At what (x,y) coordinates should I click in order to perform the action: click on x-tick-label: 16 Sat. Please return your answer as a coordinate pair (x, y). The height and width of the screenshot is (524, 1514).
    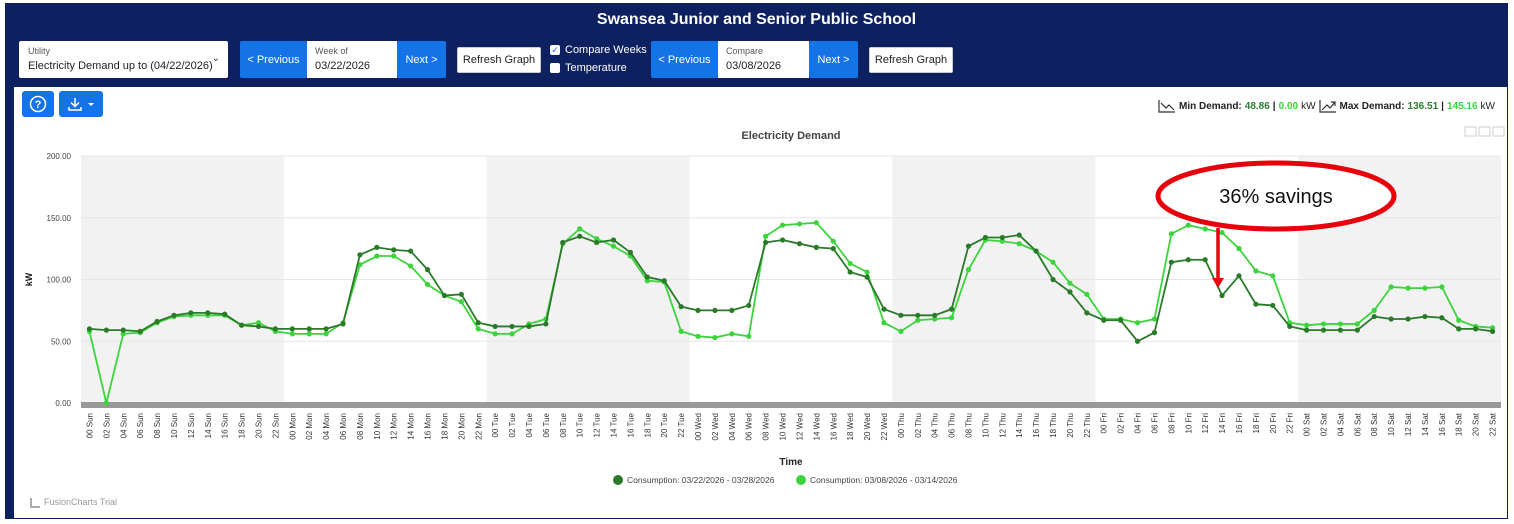
    Looking at the image, I should click on (1442, 424).